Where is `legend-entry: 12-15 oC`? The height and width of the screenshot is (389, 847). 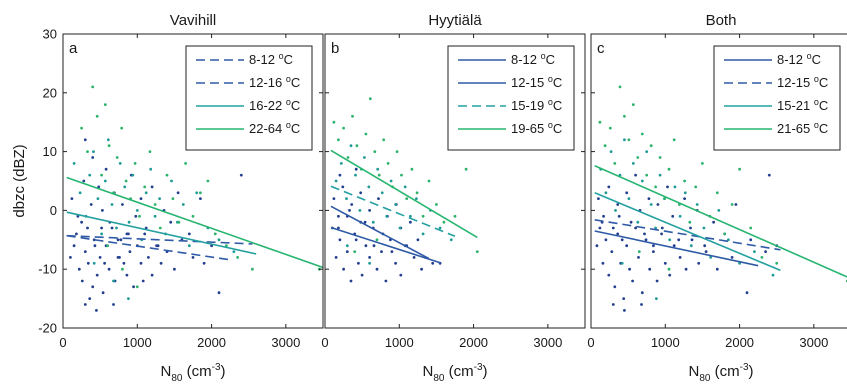
legend-entry: 12-15 oC is located at coordinates (802, 82).